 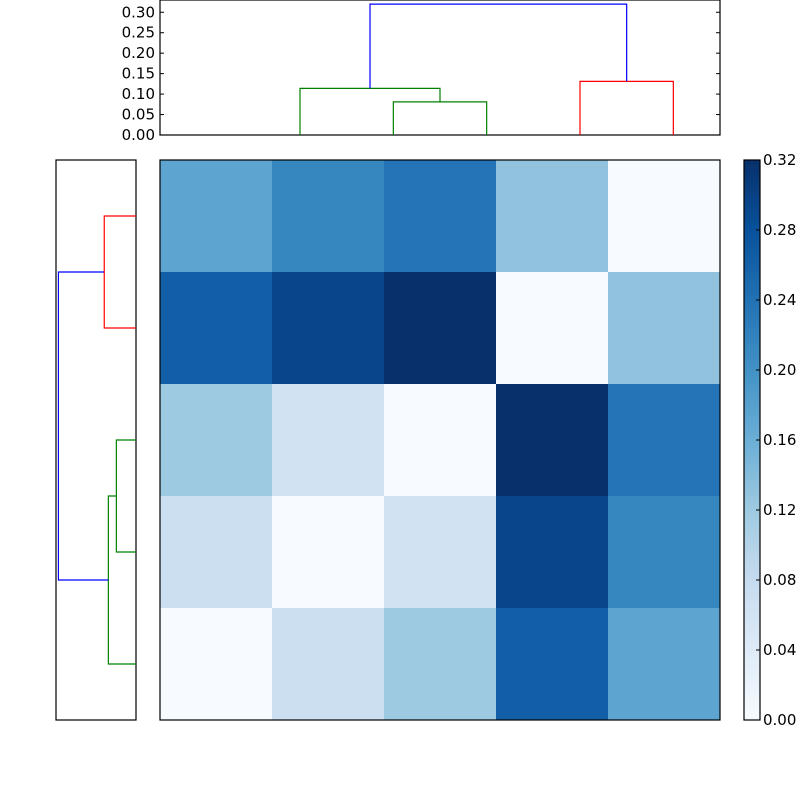 I want to click on colorbar-tick-label: 0.28, so click(x=779, y=230).